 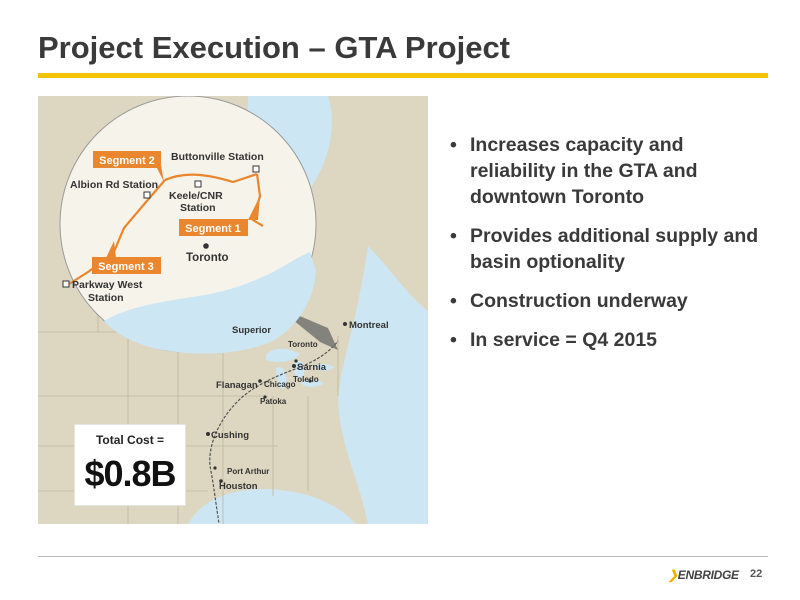 I want to click on parkway-west-station-label: Station, so click(x=106, y=298).